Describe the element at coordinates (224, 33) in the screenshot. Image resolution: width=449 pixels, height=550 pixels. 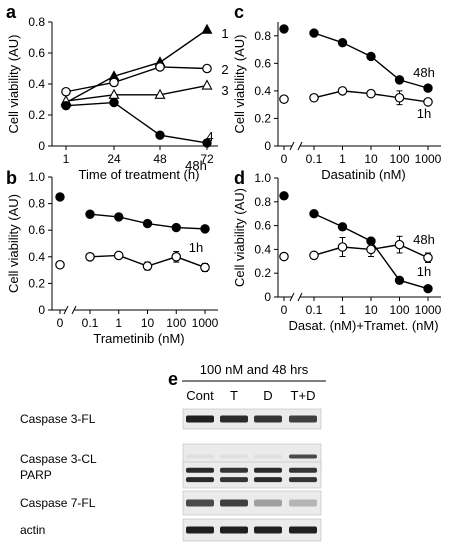
I see `series-label: 1` at that location.